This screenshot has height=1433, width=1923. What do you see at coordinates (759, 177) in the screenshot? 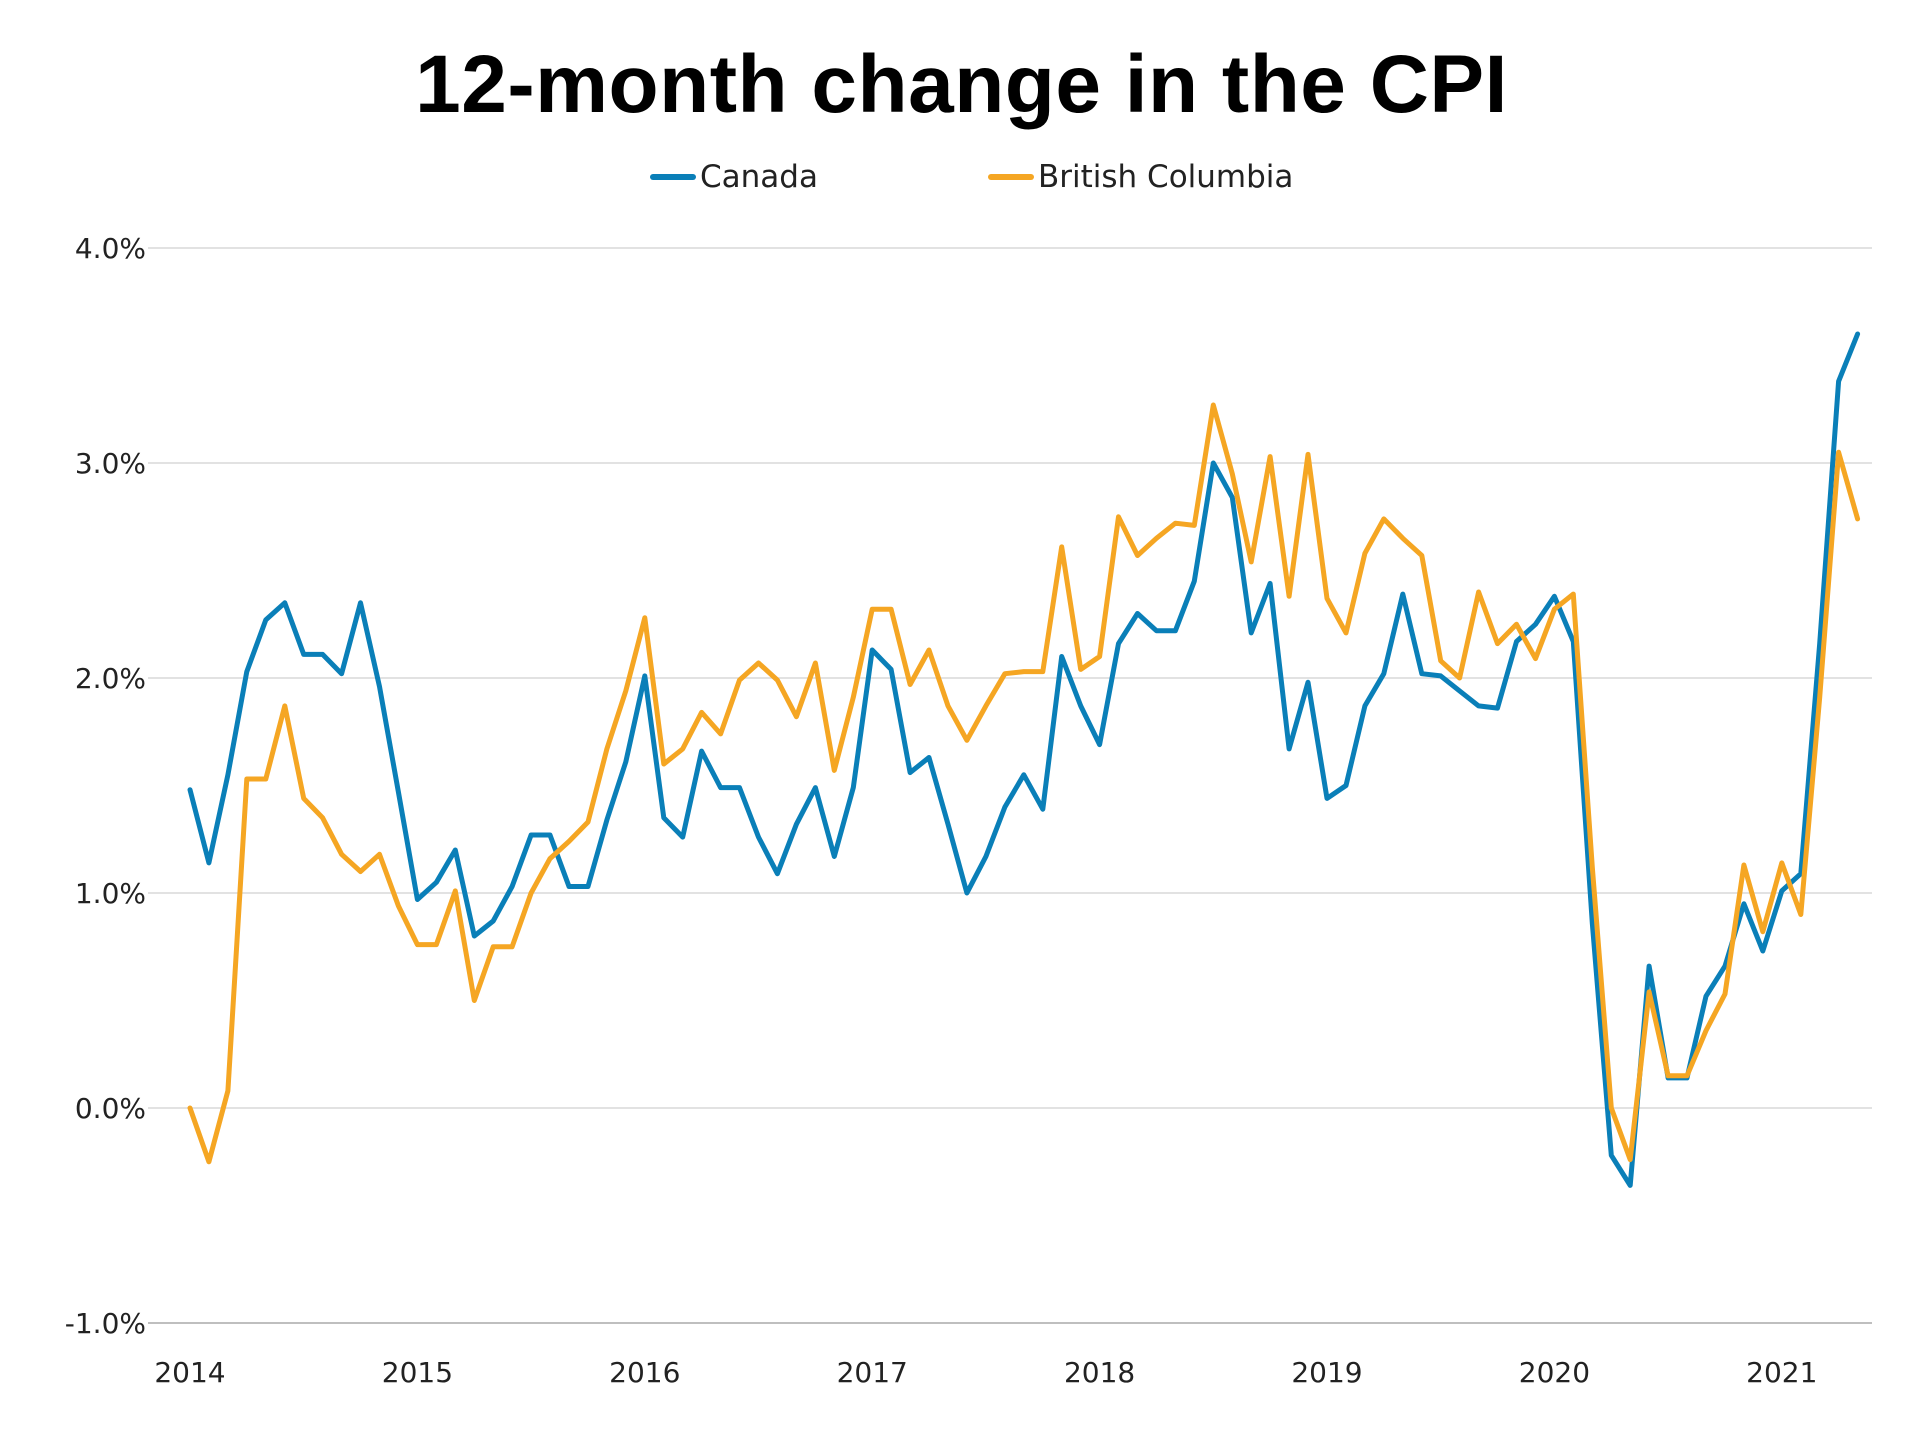
I see `legend-label-canada: Canada` at bounding box center [759, 177].